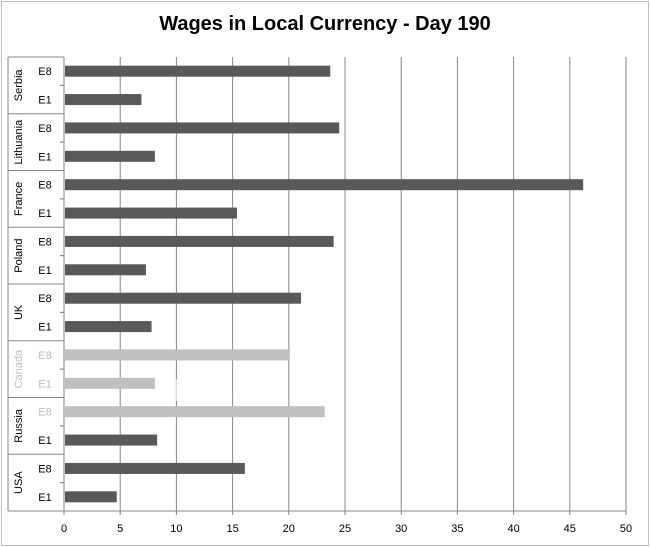 This screenshot has height=547, width=650. Describe the element at coordinates (44, 384) in the screenshot. I see `bar-label-canada-e1: E1` at that location.